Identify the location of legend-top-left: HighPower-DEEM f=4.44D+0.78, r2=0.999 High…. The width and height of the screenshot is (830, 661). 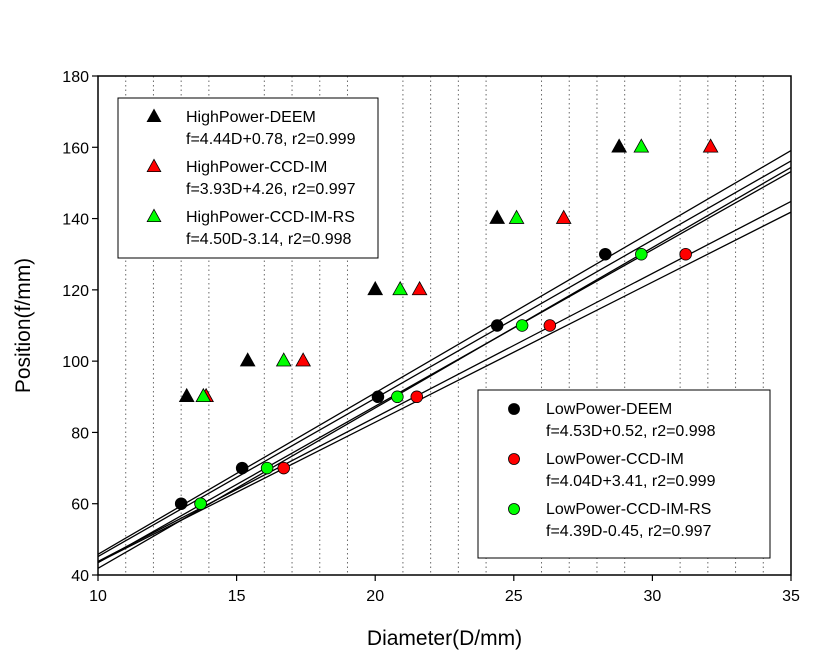
(248, 178).